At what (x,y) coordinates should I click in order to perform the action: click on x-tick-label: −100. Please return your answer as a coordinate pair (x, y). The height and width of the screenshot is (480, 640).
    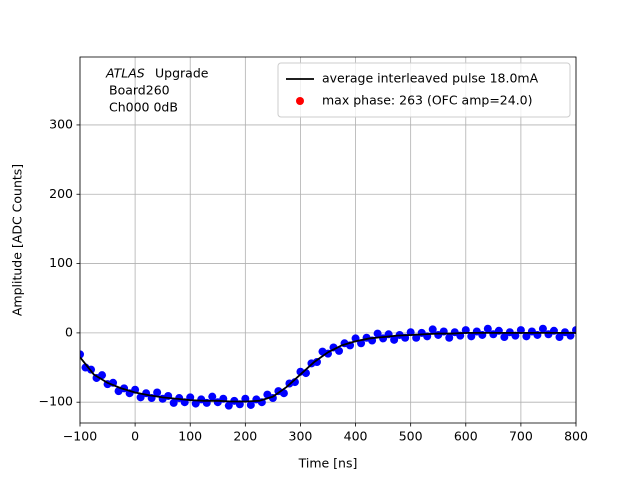
    Looking at the image, I should click on (80, 436).